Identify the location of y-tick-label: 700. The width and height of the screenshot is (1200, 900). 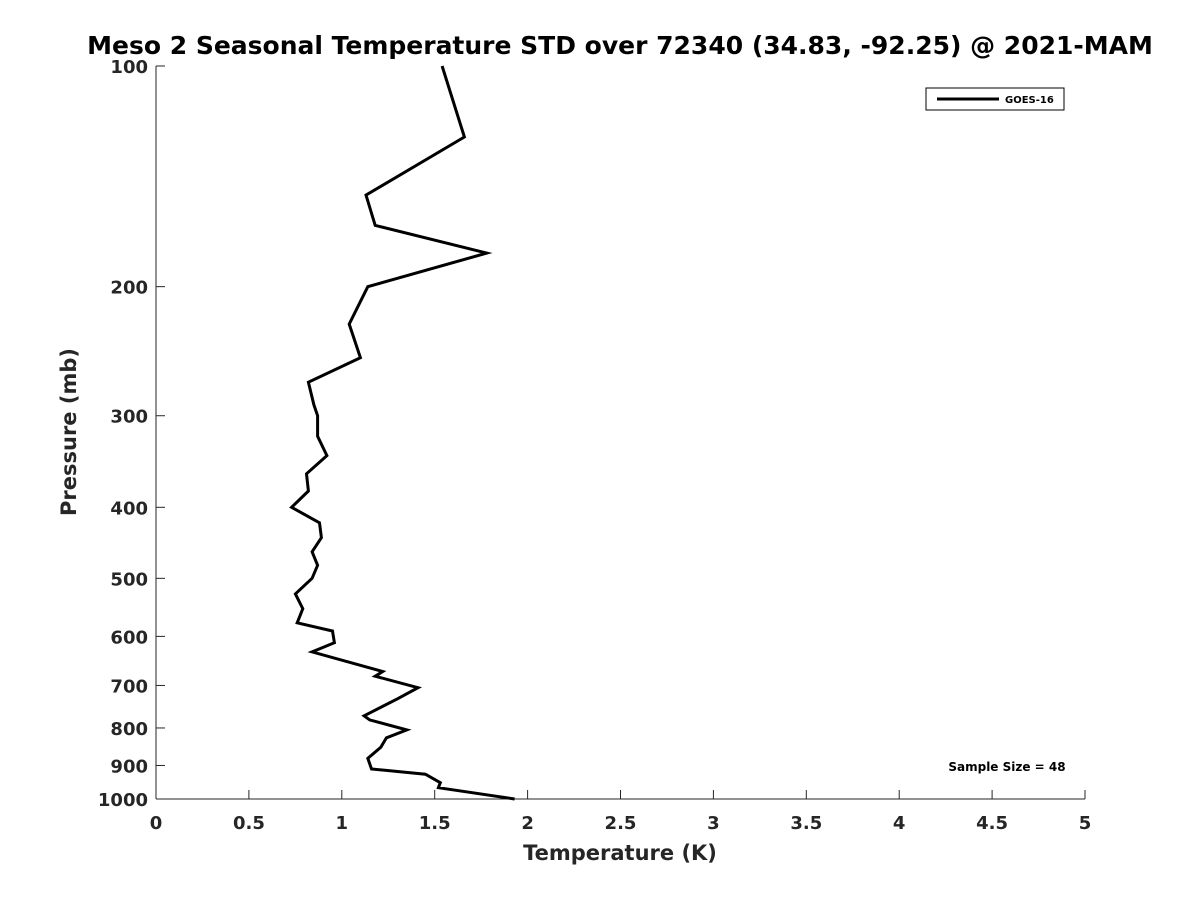
(129, 686).